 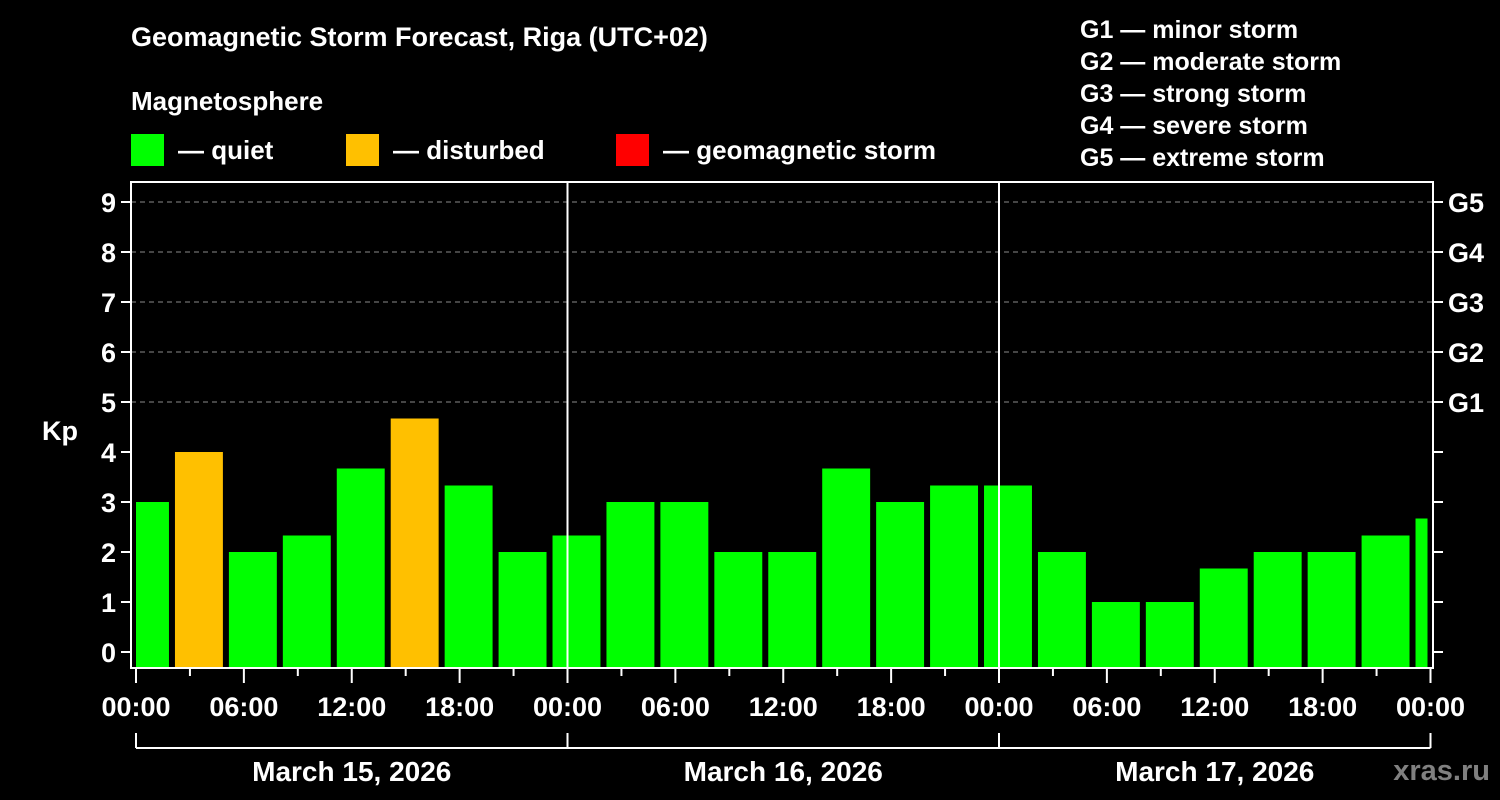 I want to click on g-level-label: G2, so click(x=1466, y=353).